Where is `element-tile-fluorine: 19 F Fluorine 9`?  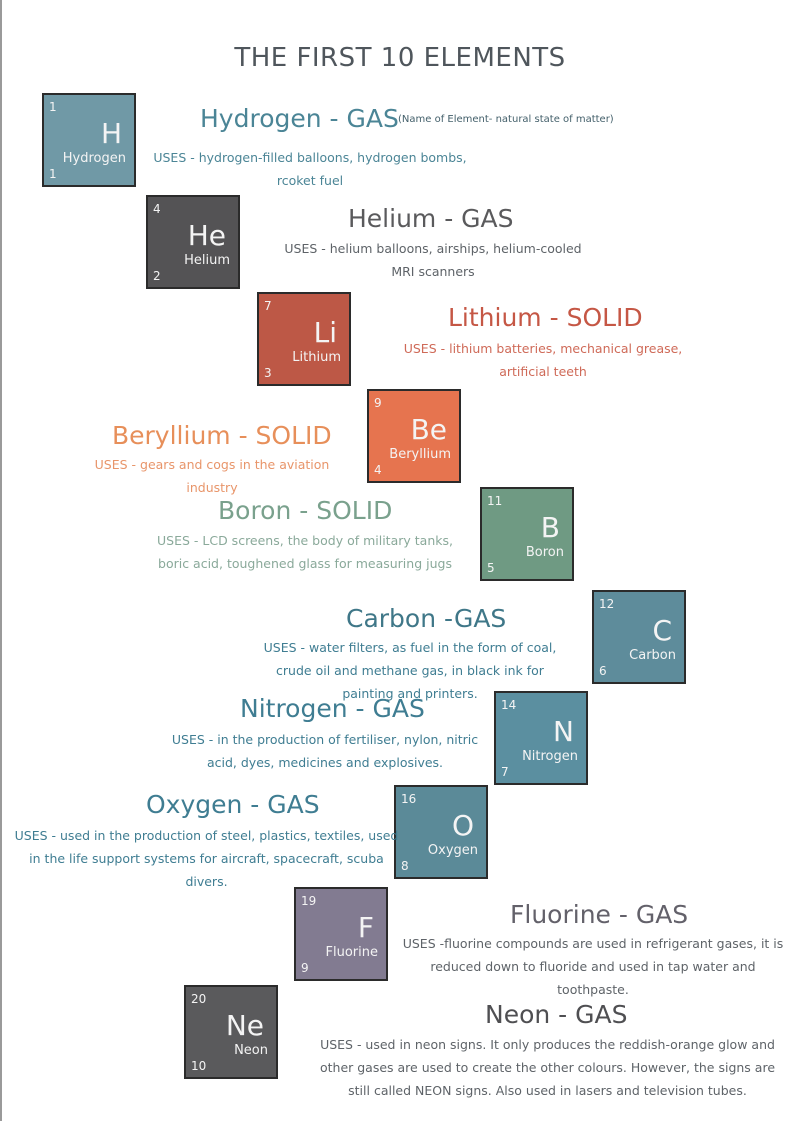
element-tile-fluorine: 19 F Fluorine 9 is located at coordinates (341, 934).